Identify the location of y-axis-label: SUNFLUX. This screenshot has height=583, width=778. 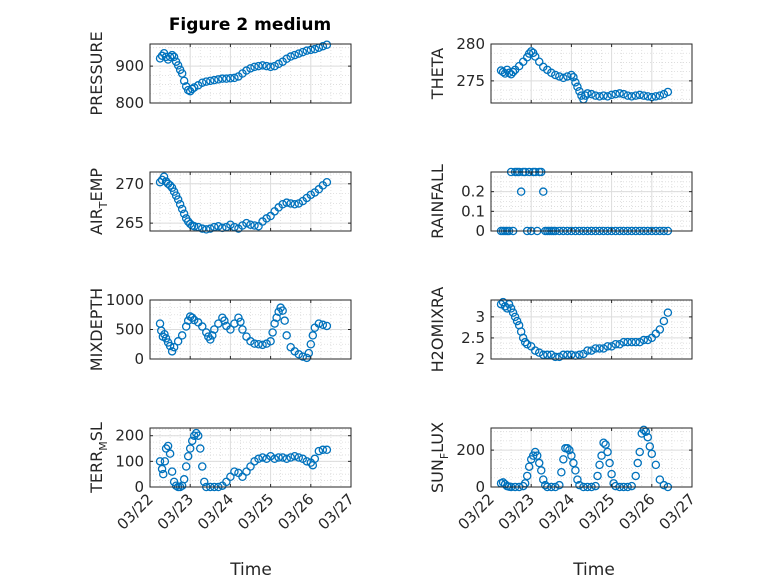
(439, 457).